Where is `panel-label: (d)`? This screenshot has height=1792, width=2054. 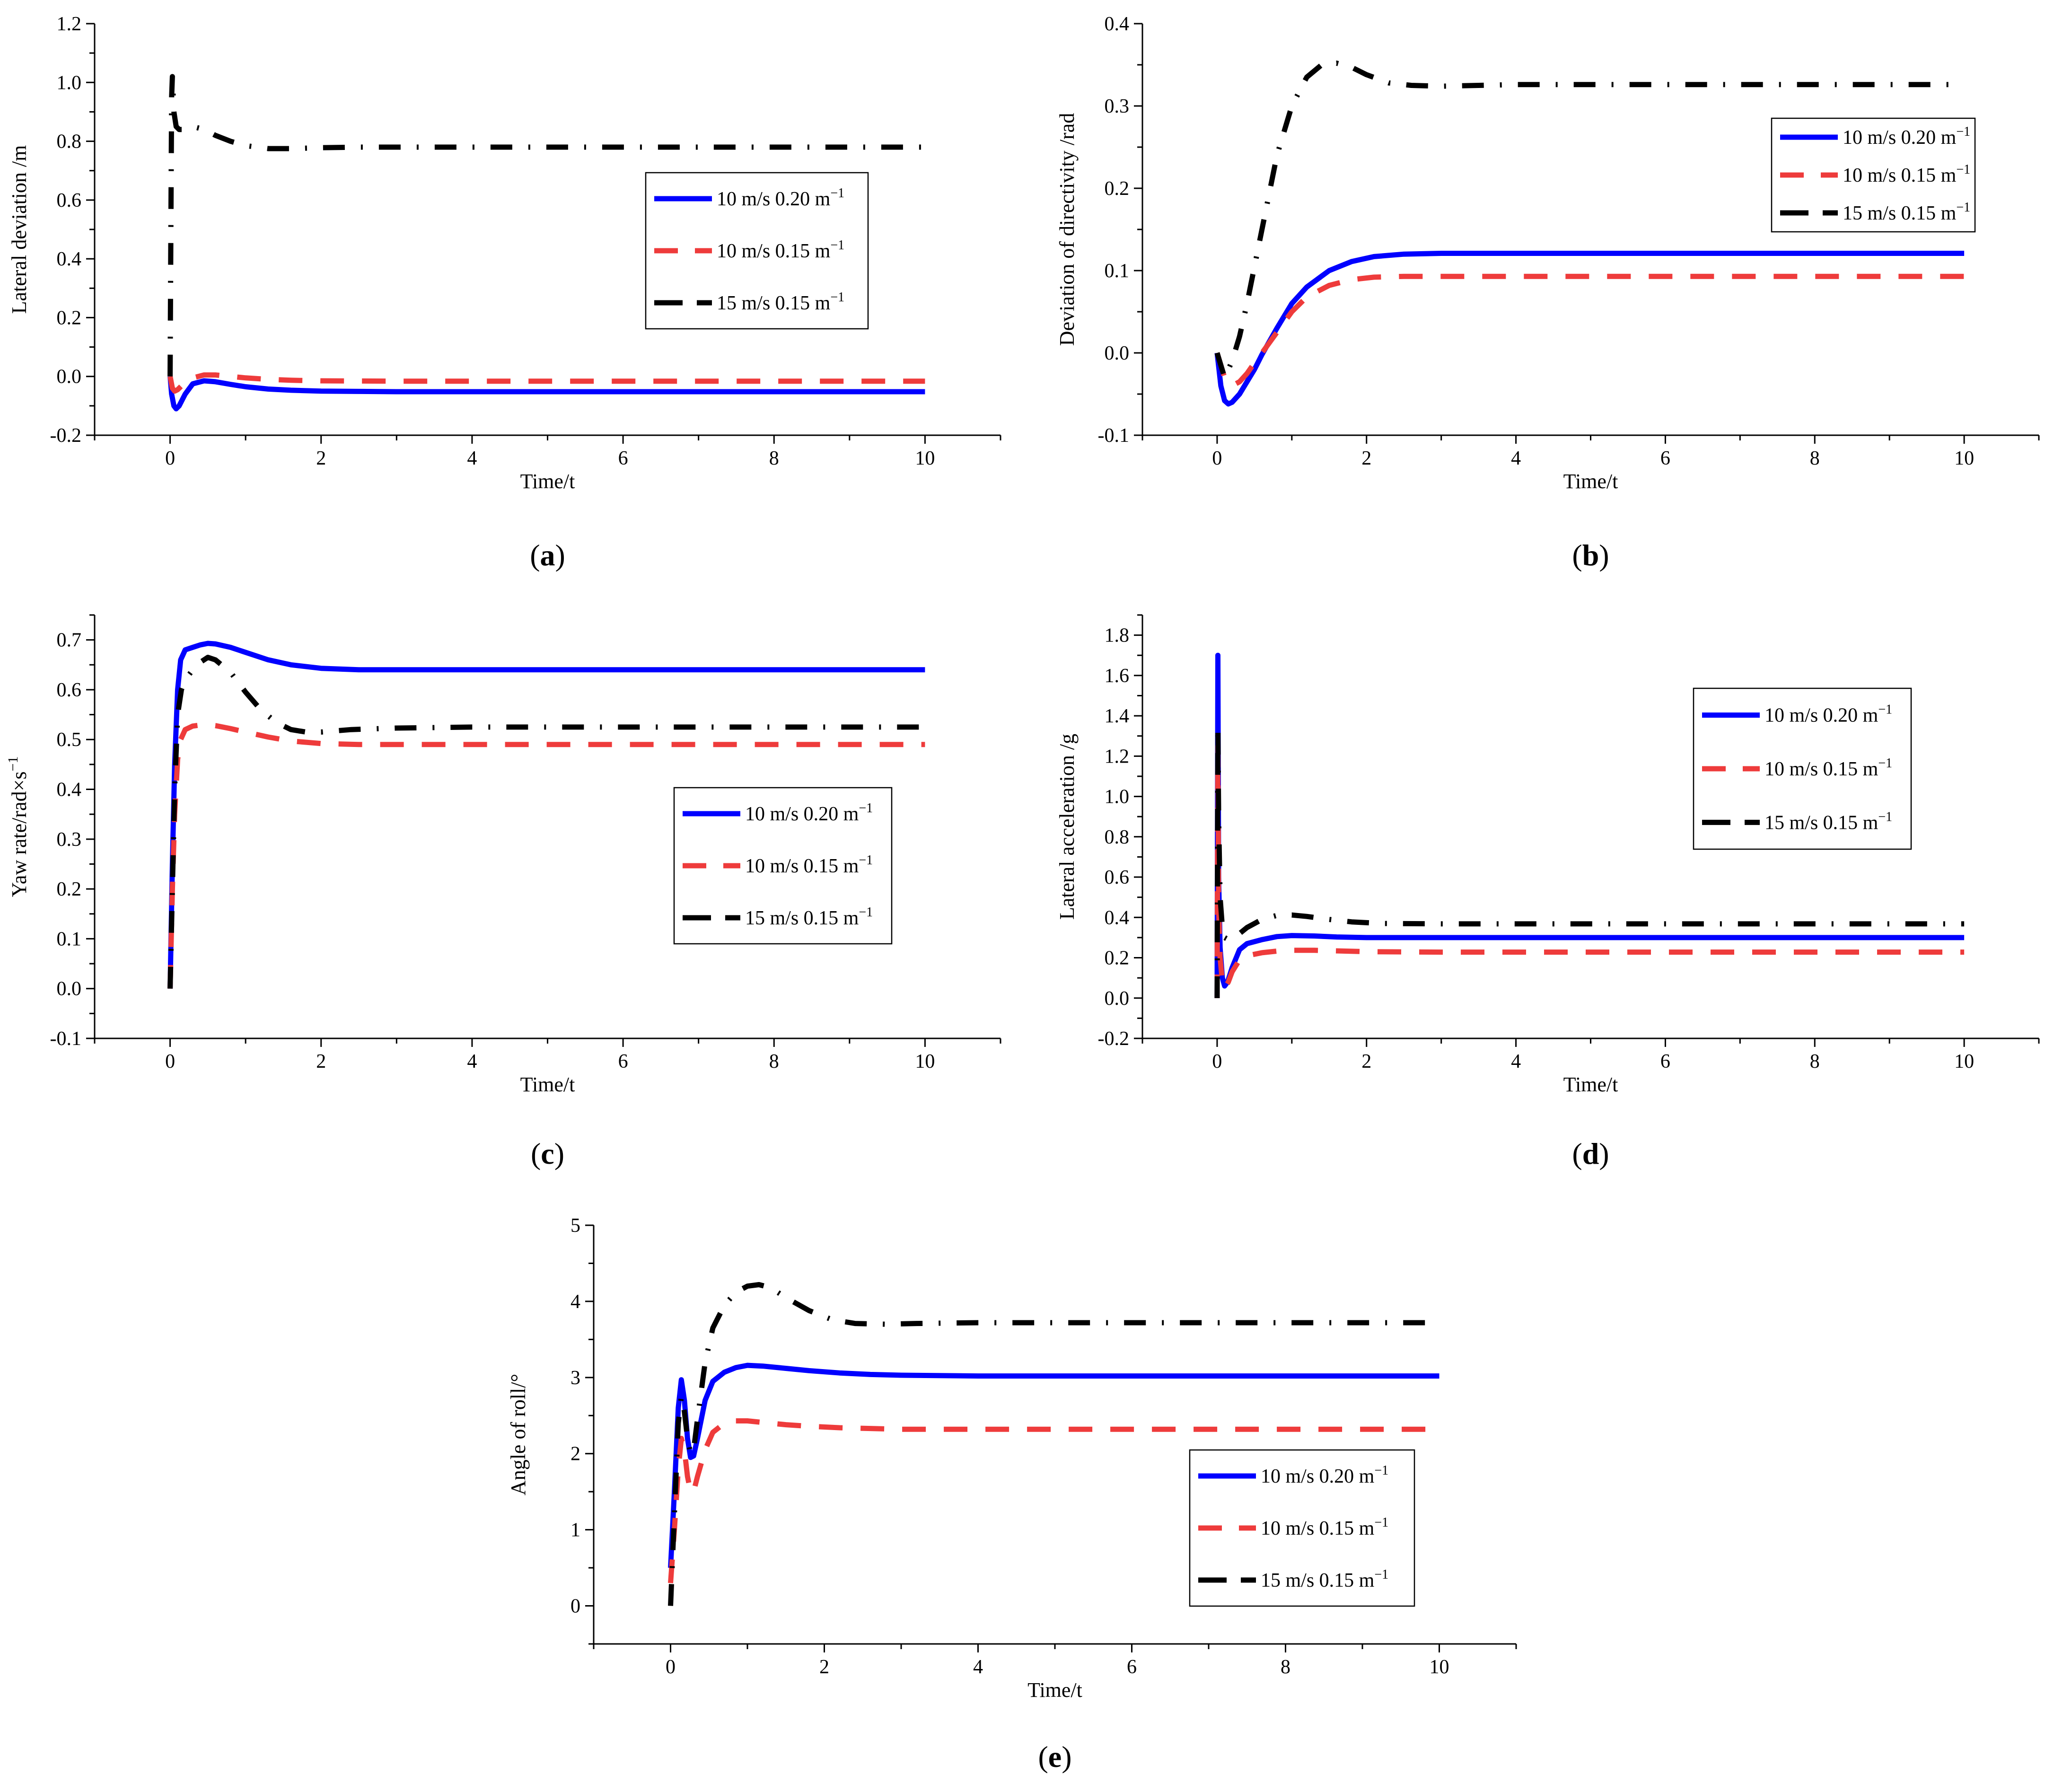 panel-label: (d) is located at coordinates (1590, 1153).